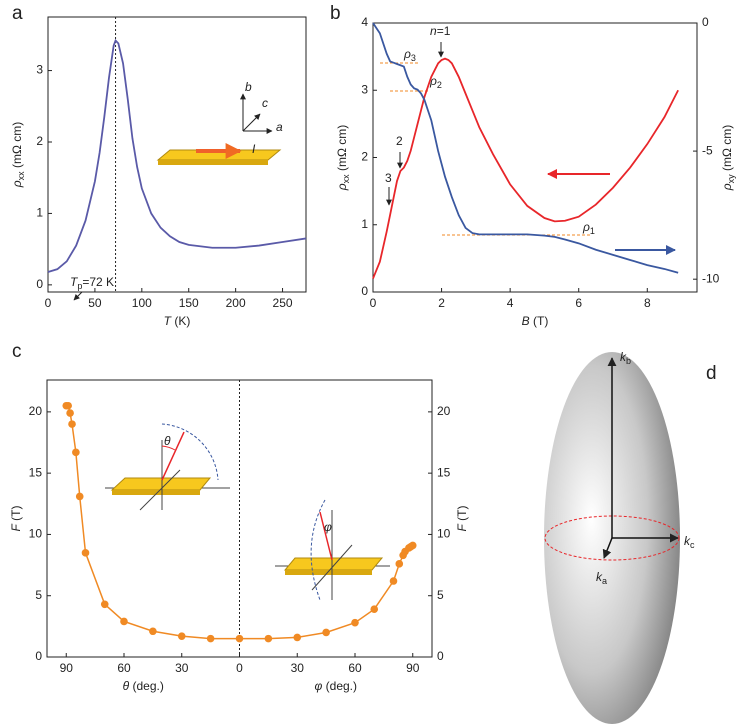 The width and height of the screenshot is (741, 724). What do you see at coordinates (143, 686) in the screenshot?
I see `x-axis-label: θ (deg.)` at bounding box center [143, 686].